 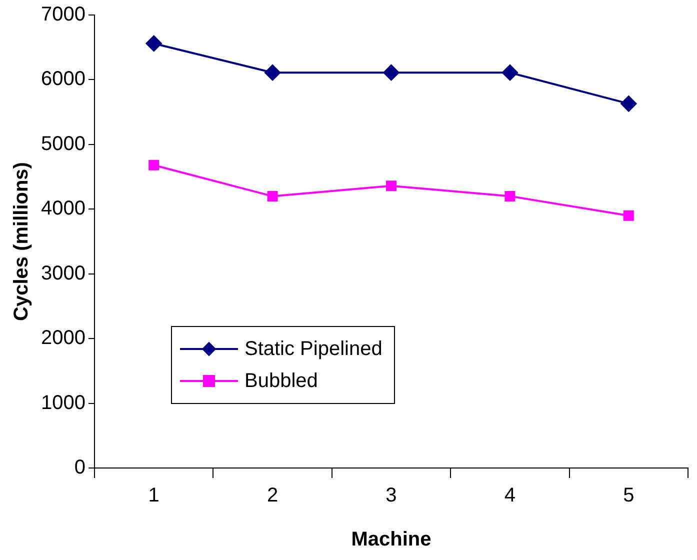 I want to click on x-tick-label: 4, so click(x=510, y=495).